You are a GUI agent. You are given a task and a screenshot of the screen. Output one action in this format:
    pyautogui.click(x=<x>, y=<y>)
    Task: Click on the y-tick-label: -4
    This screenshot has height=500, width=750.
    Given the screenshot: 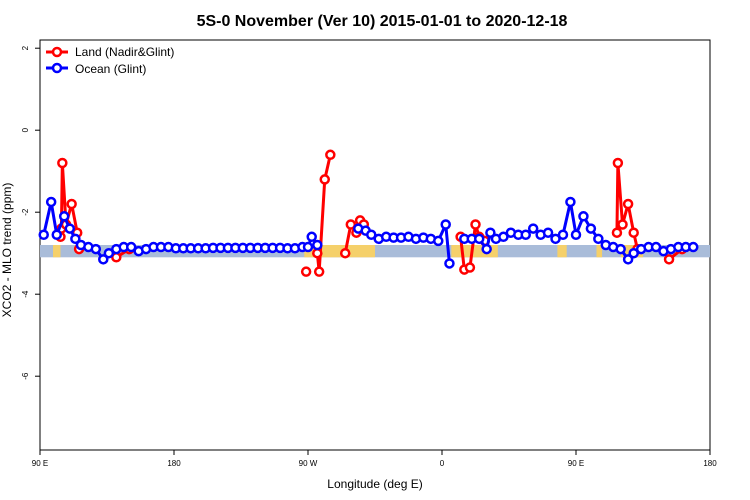 What is the action you would take?
    pyautogui.click(x=25, y=294)
    